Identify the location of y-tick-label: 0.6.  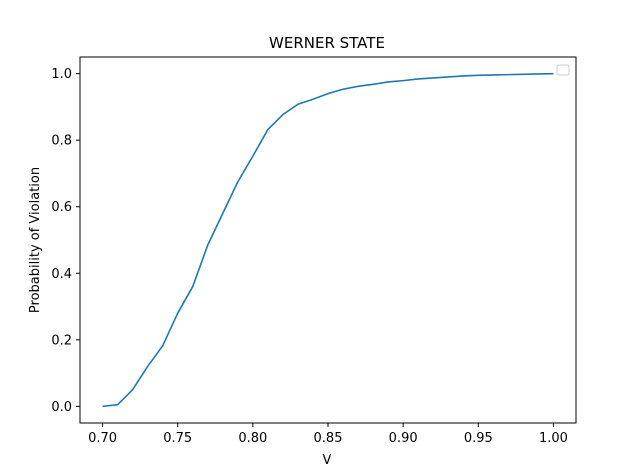
(61, 207).